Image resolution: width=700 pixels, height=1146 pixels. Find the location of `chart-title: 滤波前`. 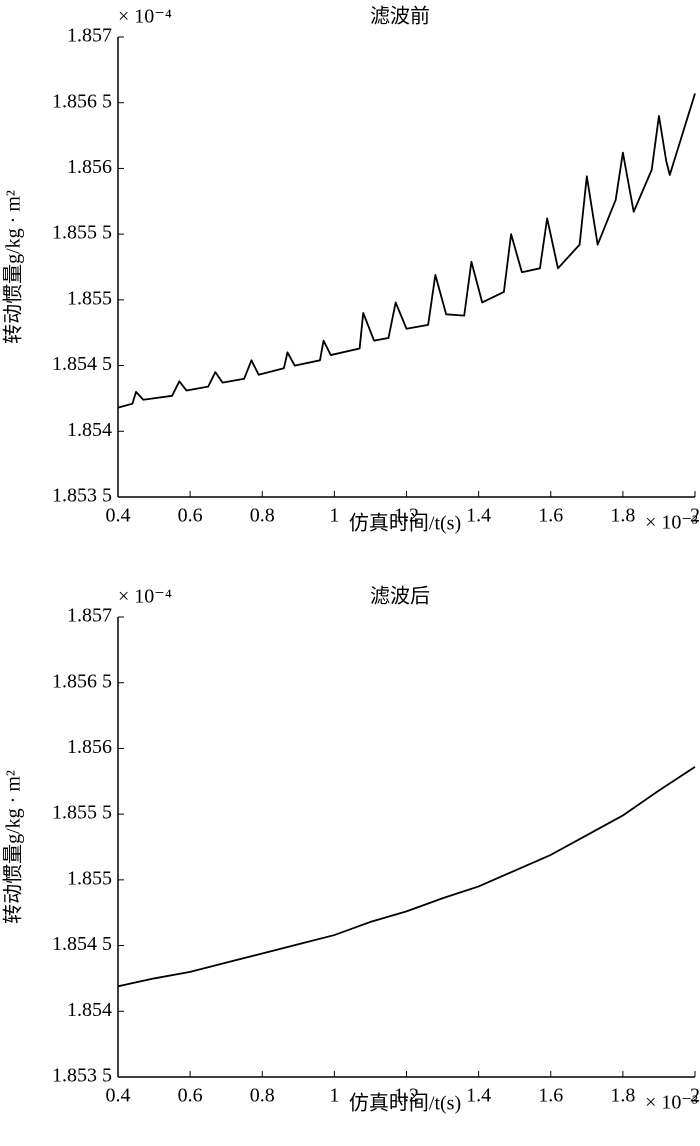

chart-title: 滤波前 is located at coordinates (400, 16).